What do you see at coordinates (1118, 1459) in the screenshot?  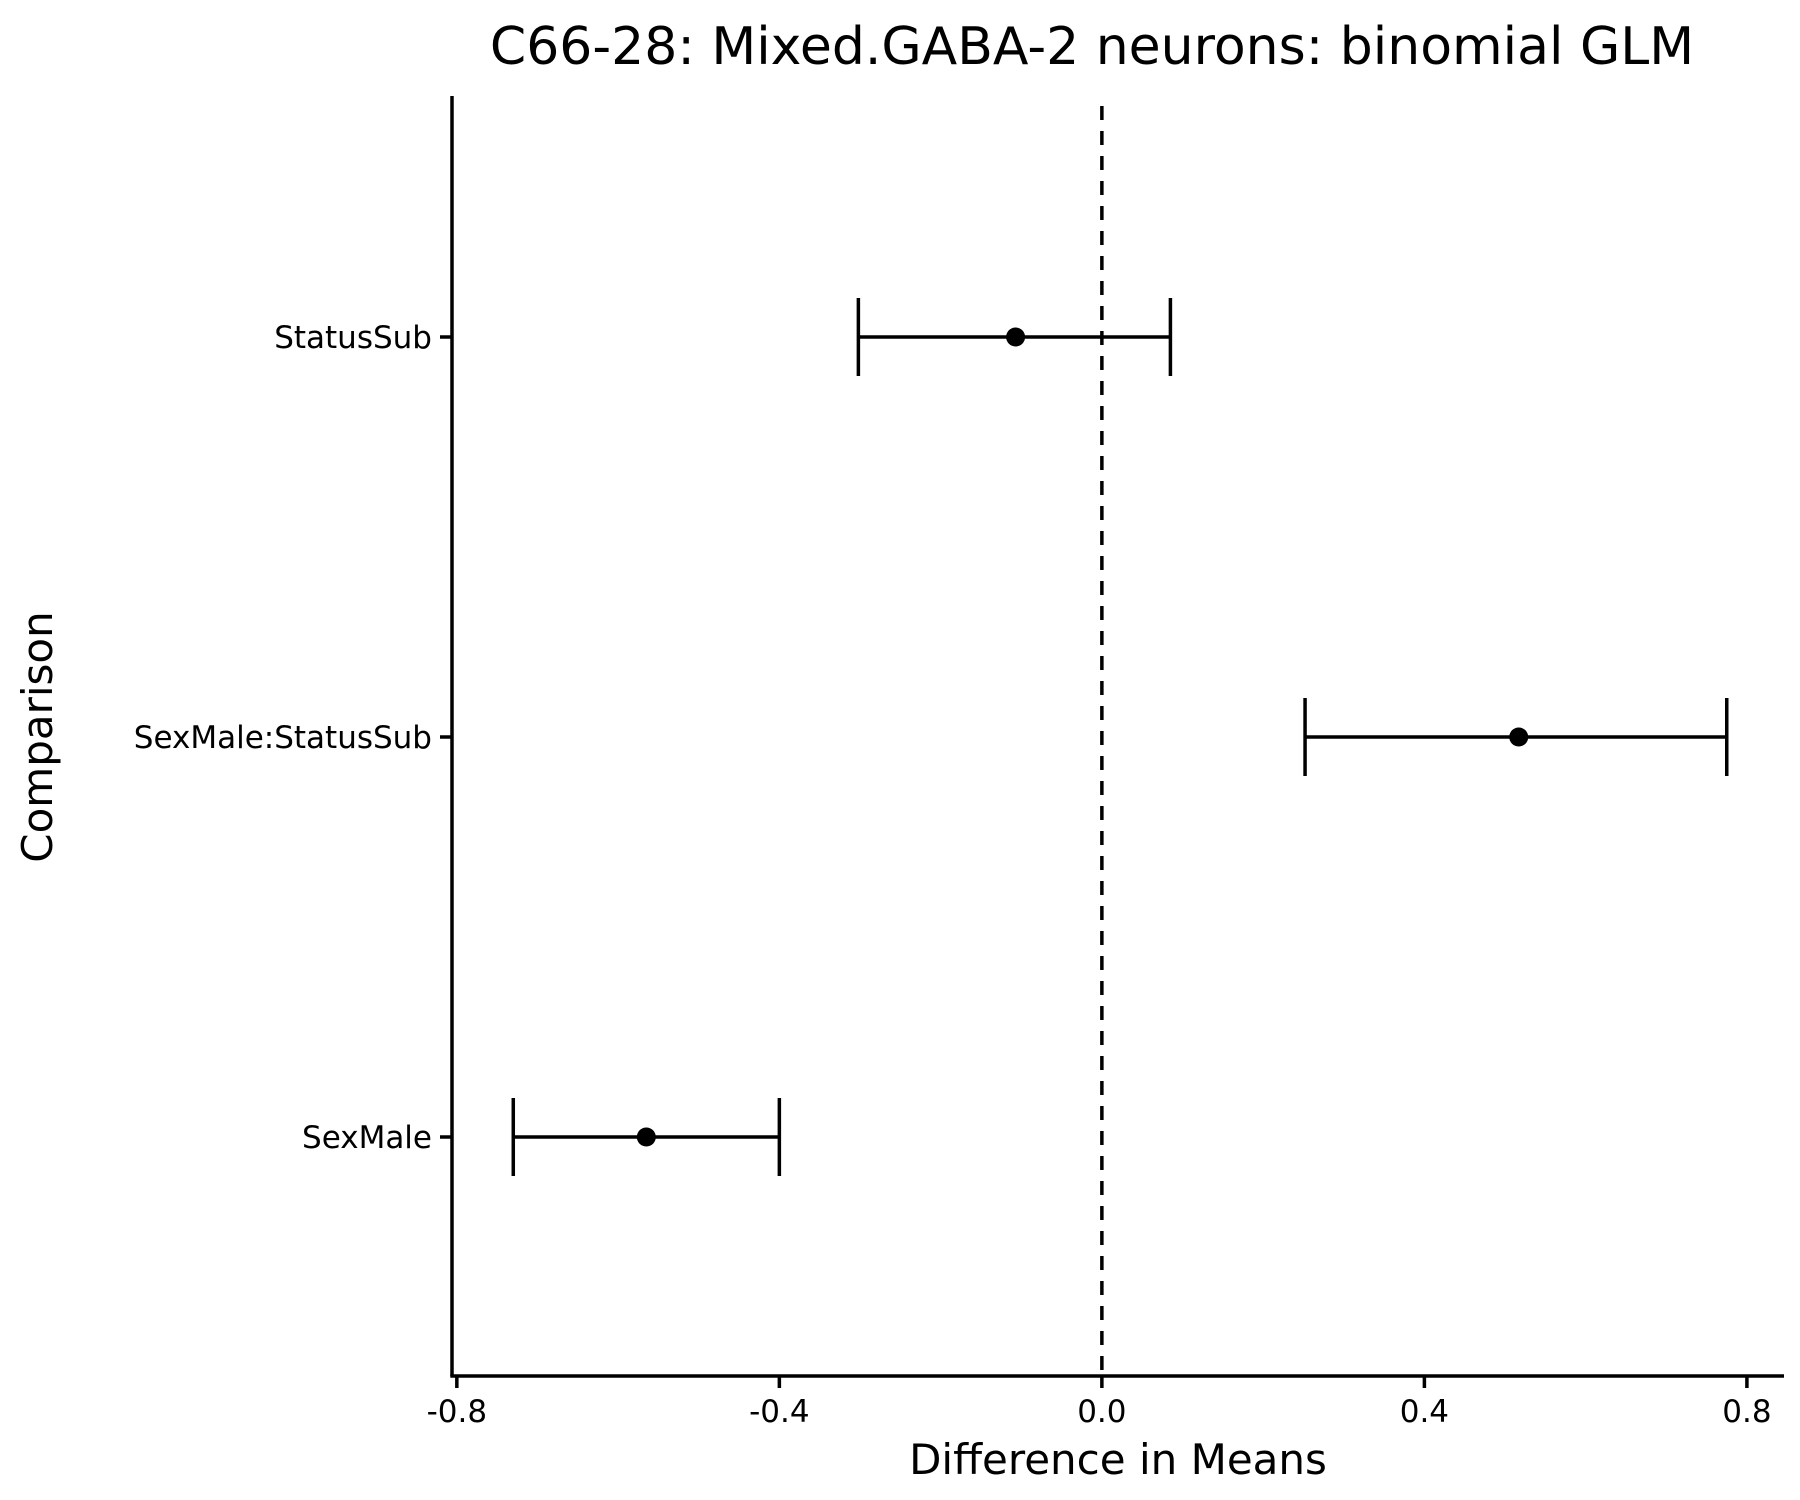 I see `x-axis-title: Difference in Means` at bounding box center [1118, 1459].